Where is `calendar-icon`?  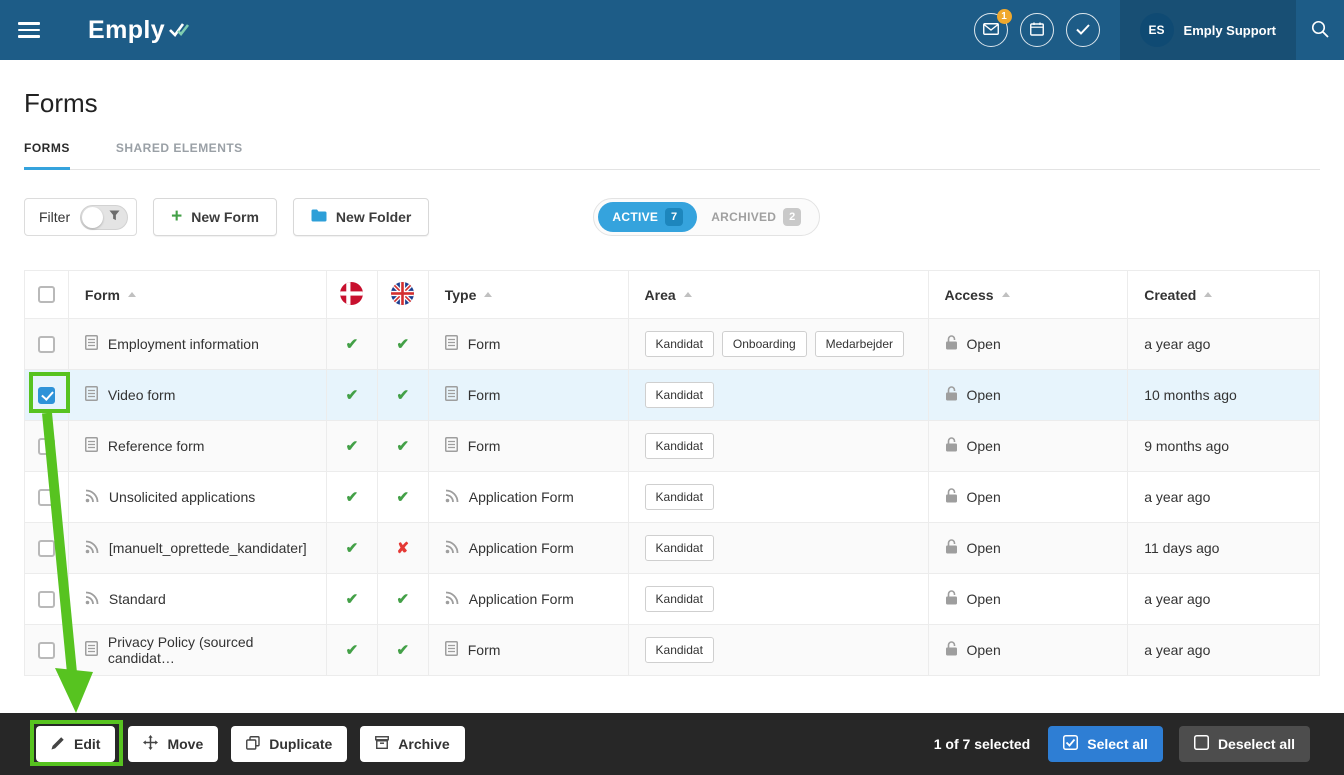 calendar-icon is located at coordinates (1036, 30).